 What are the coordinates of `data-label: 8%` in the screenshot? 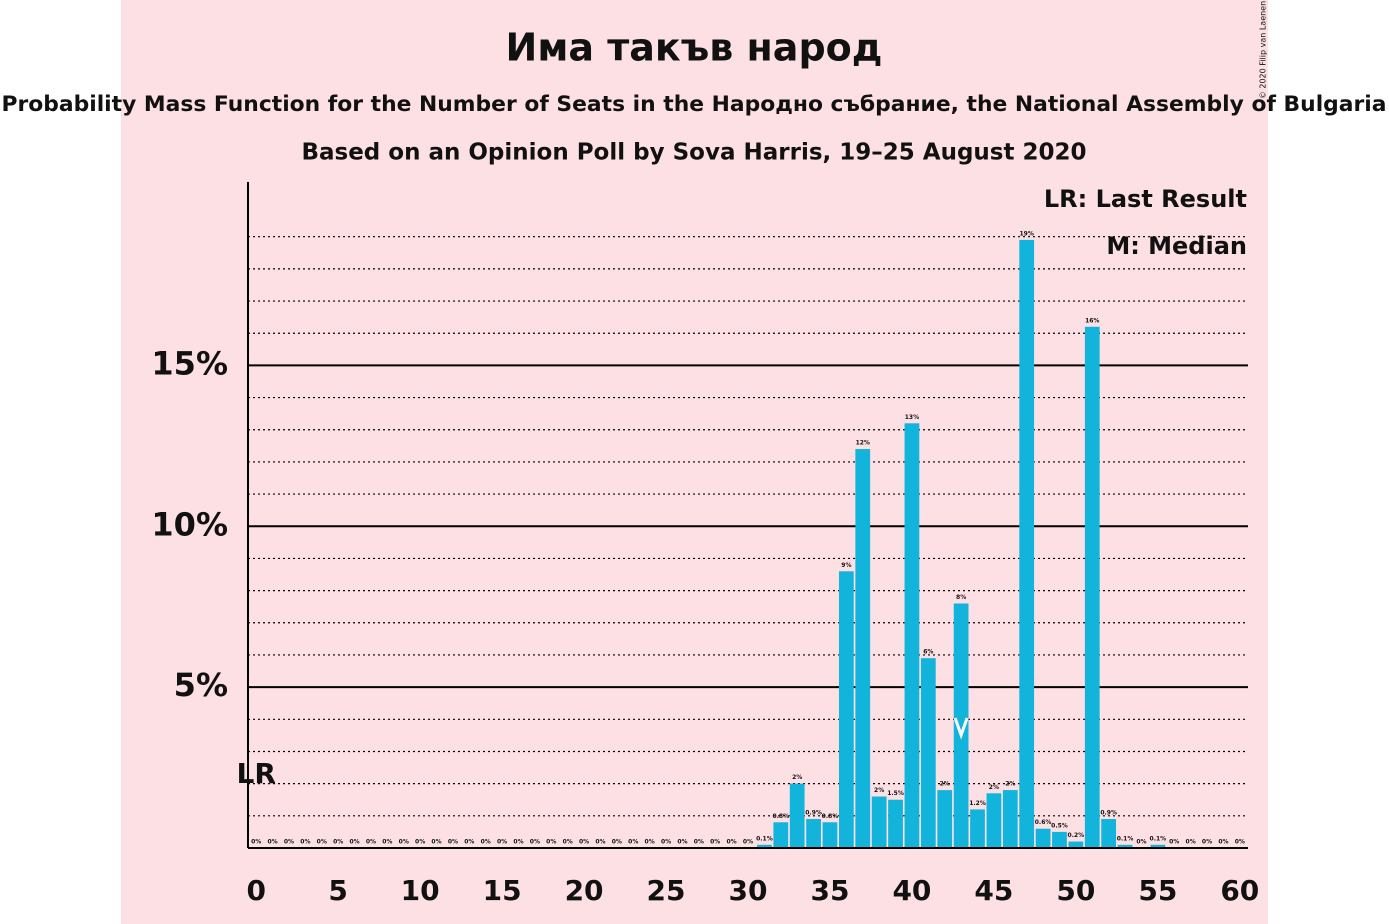 It's located at (961, 597).